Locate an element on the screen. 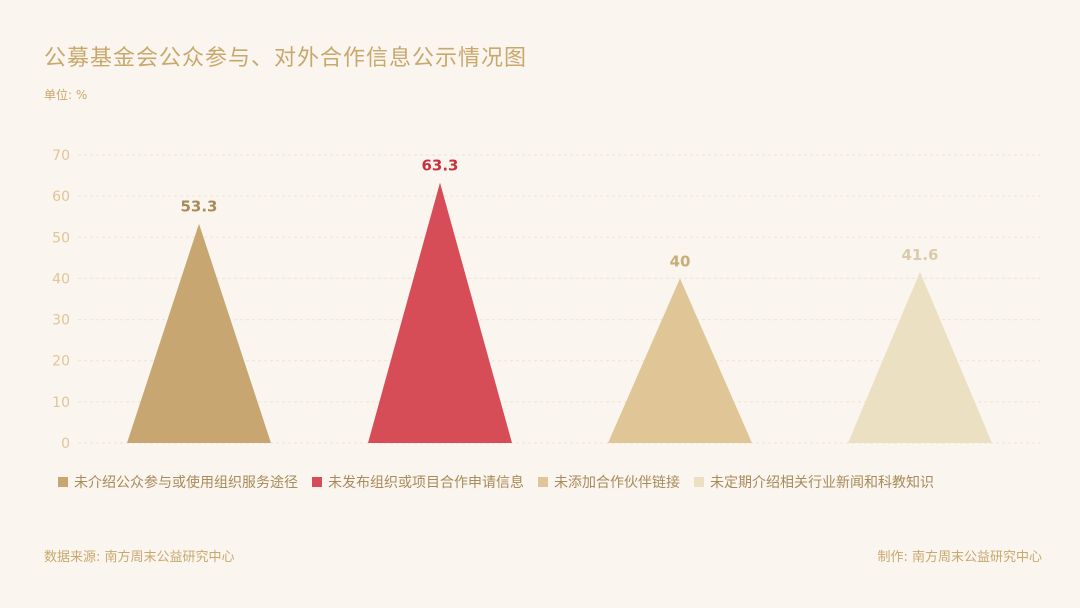  y-tick-label-40: 40 is located at coordinates (61, 279).